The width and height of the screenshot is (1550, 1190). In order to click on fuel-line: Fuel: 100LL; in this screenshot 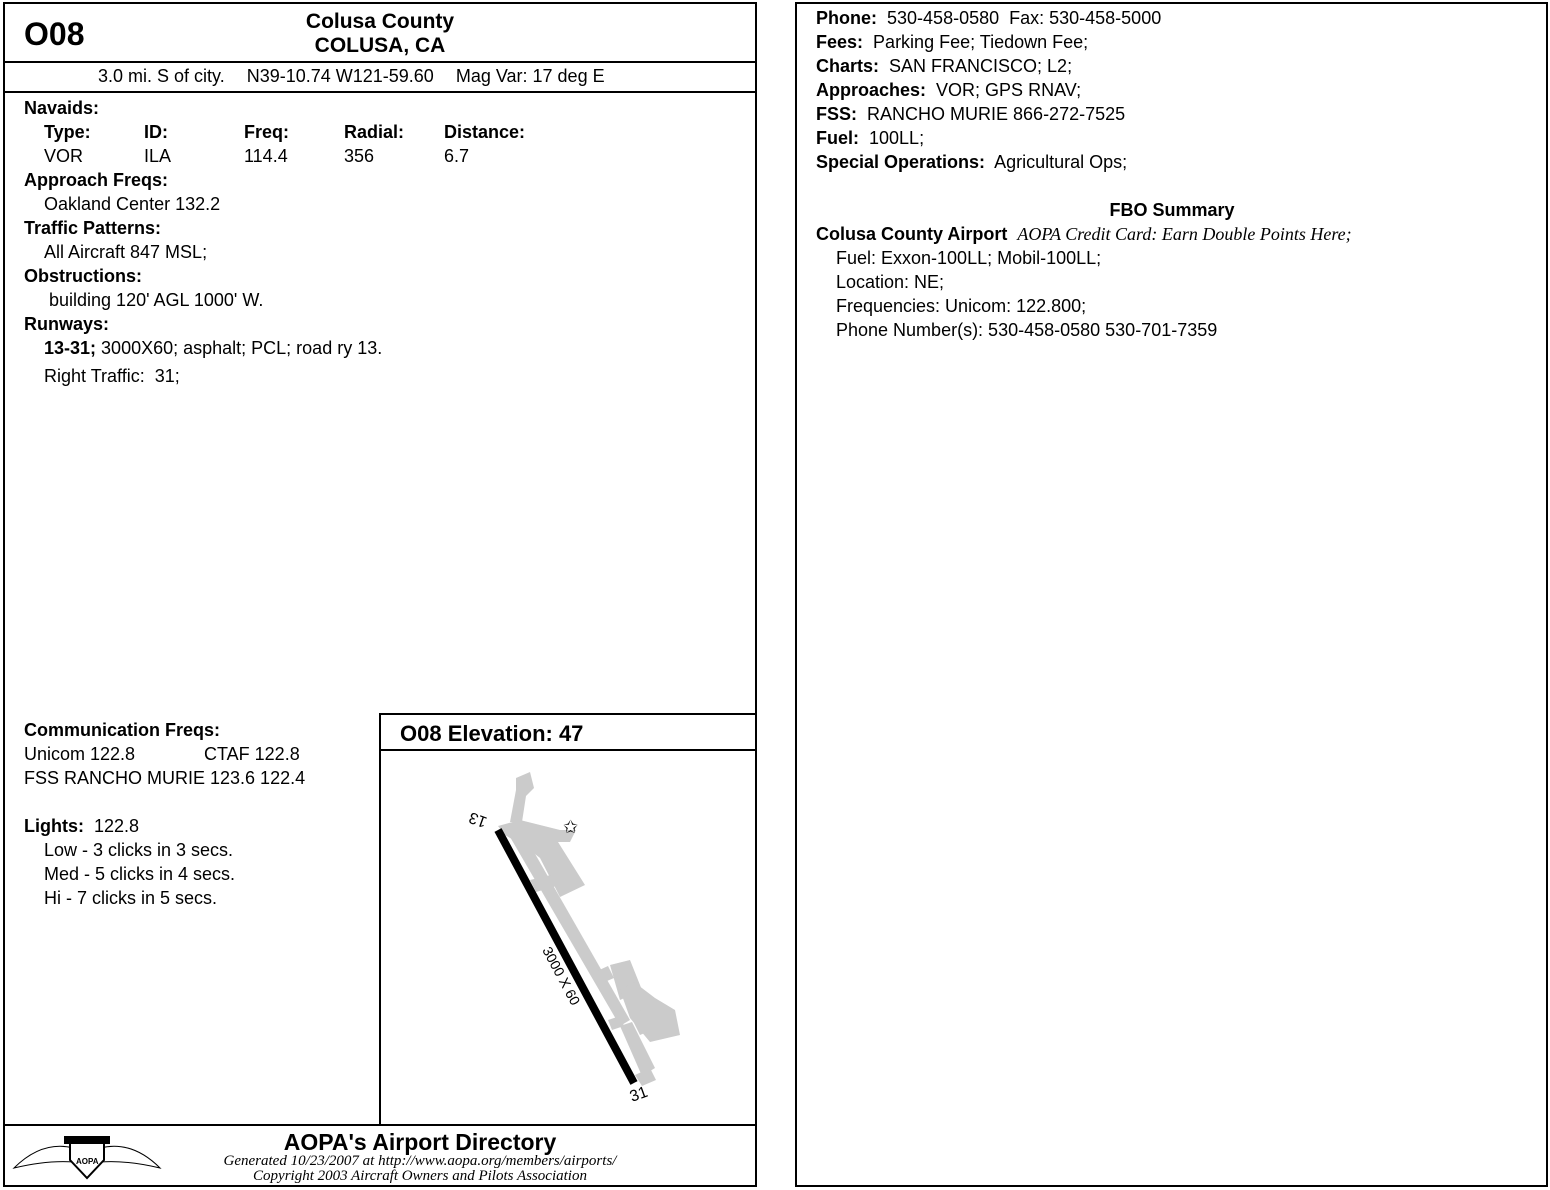, I will do `click(870, 138)`.